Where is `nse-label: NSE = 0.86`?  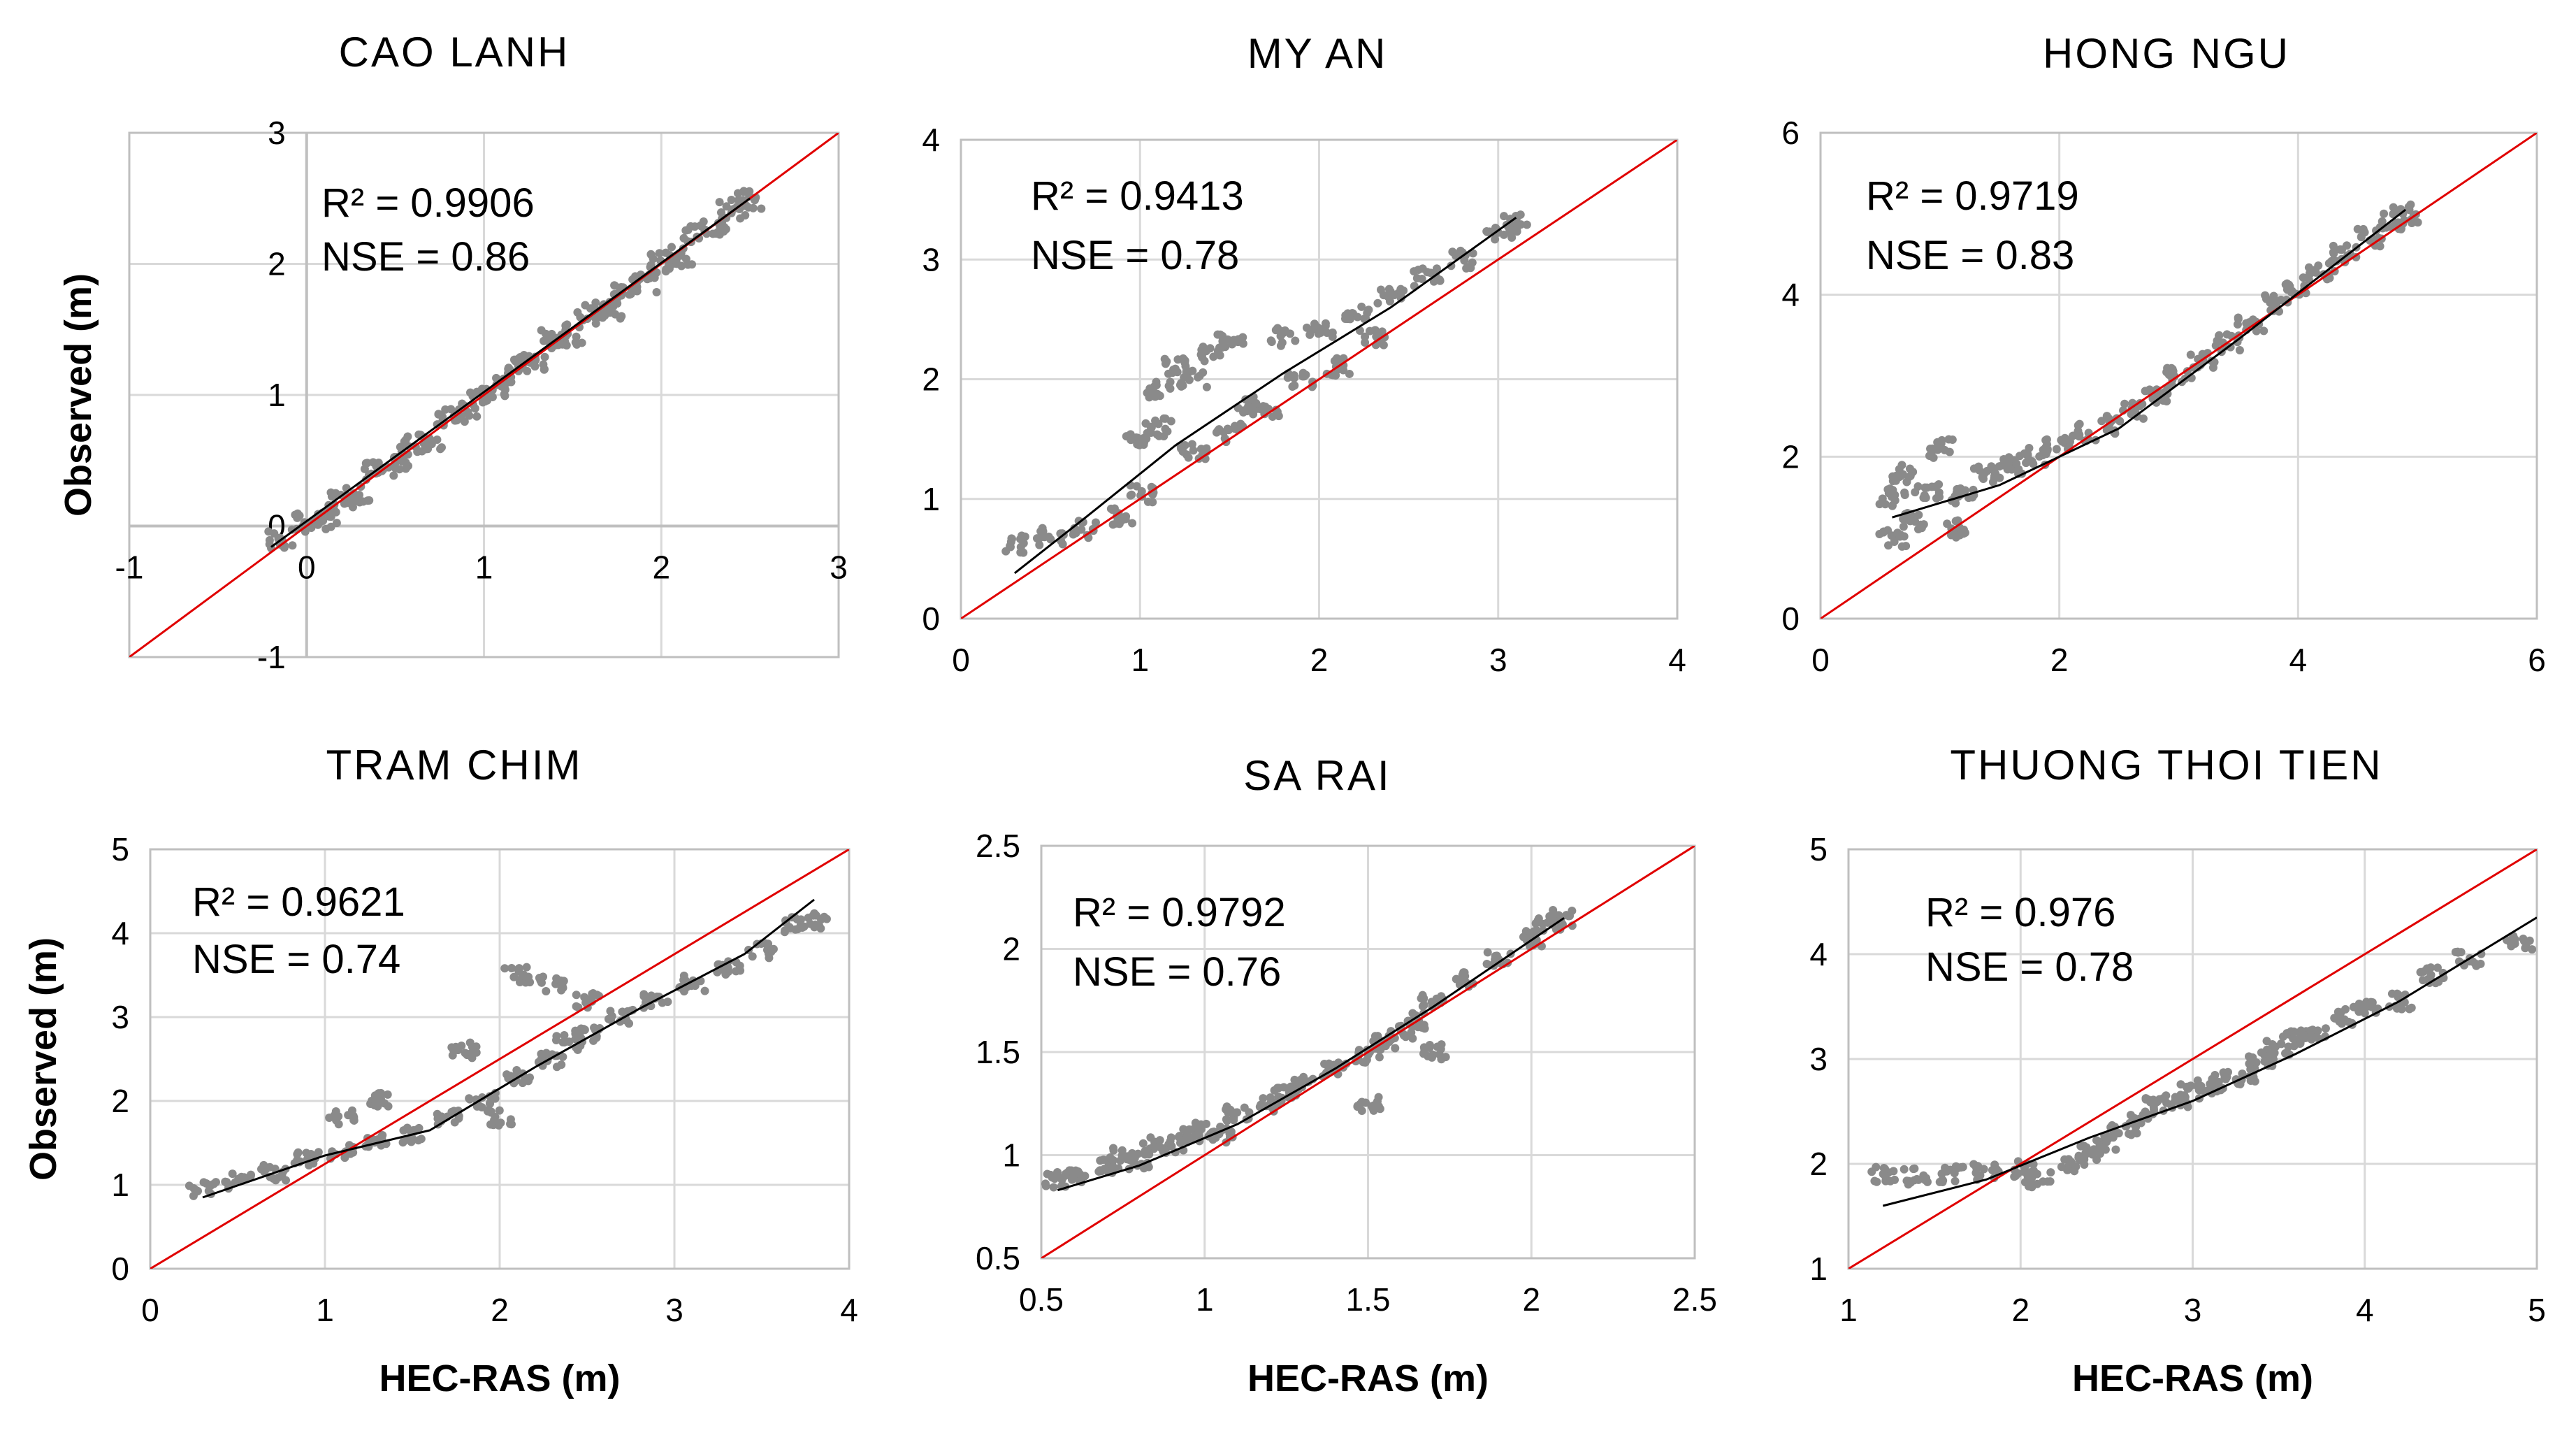
nse-label: NSE = 0.86 is located at coordinates (426, 257).